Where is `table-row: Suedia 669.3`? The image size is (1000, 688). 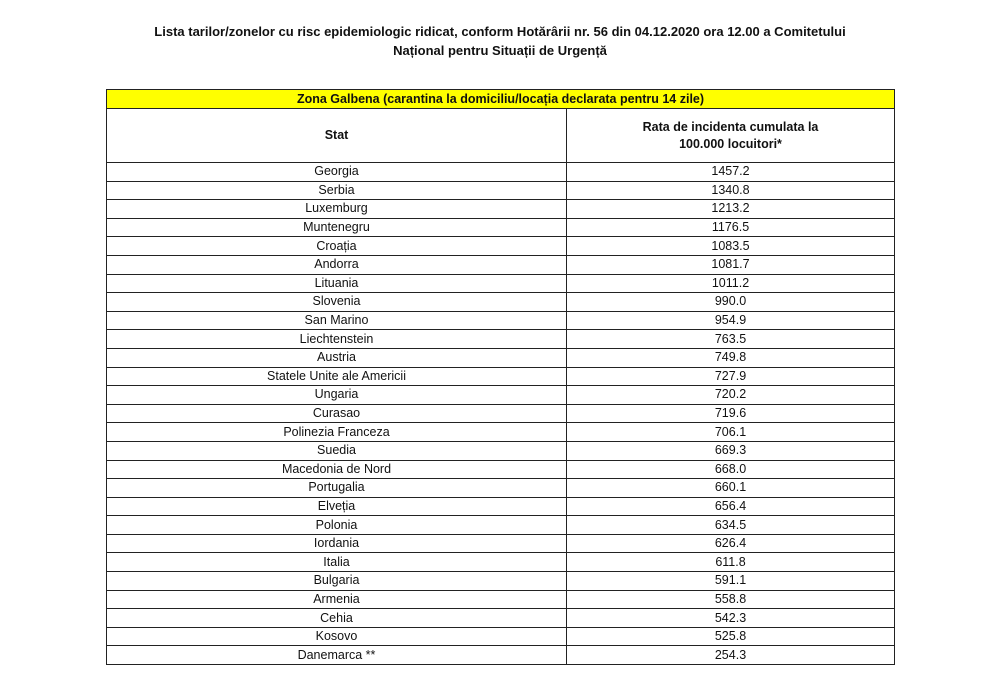
table-row: Suedia 669.3 is located at coordinates (500, 450).